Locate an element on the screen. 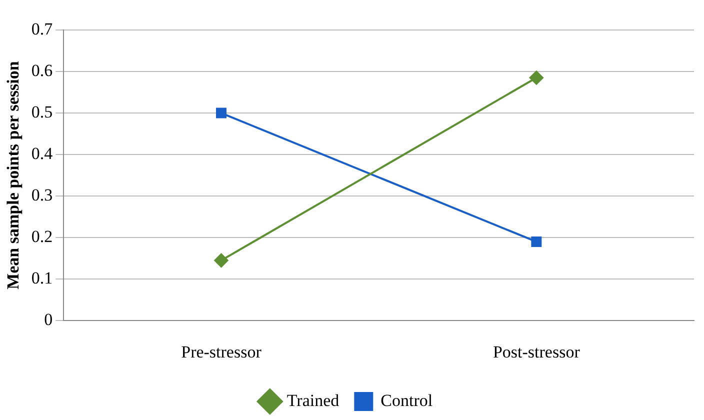 This screenshot has height=420, width=704. y-tick-label: 0.4 is located at coordinates (42, 154).